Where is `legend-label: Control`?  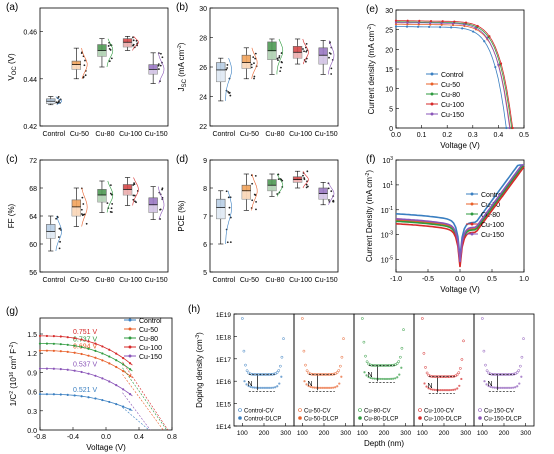
legend-label: Control is located at coordinates (150, 321).